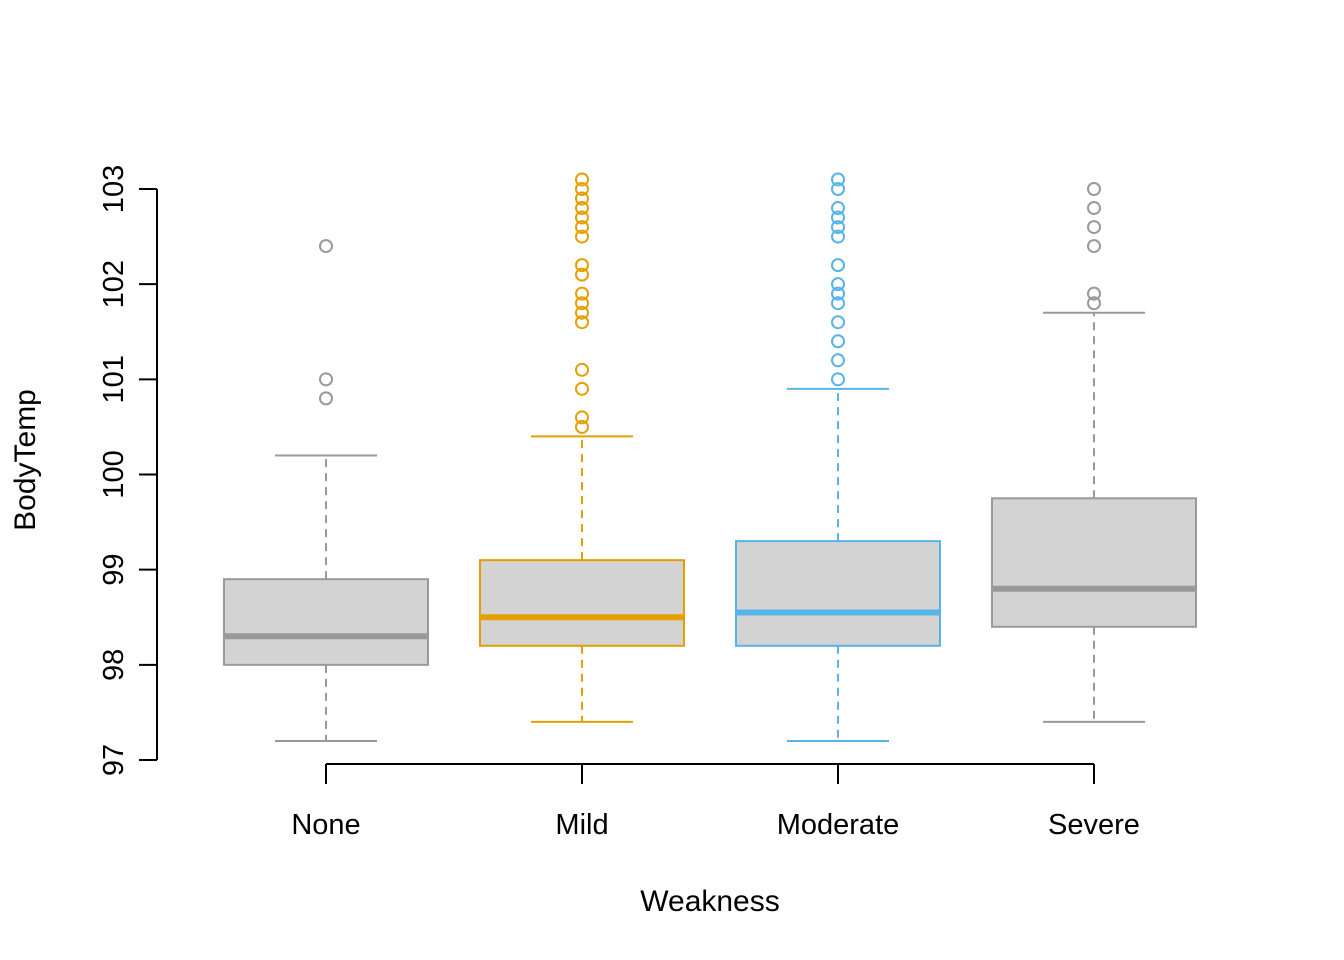 Image resolution: width=1344 pixels, height=960 pixels. I want to click on x-axis-title: Weakness, so click(710, 901).